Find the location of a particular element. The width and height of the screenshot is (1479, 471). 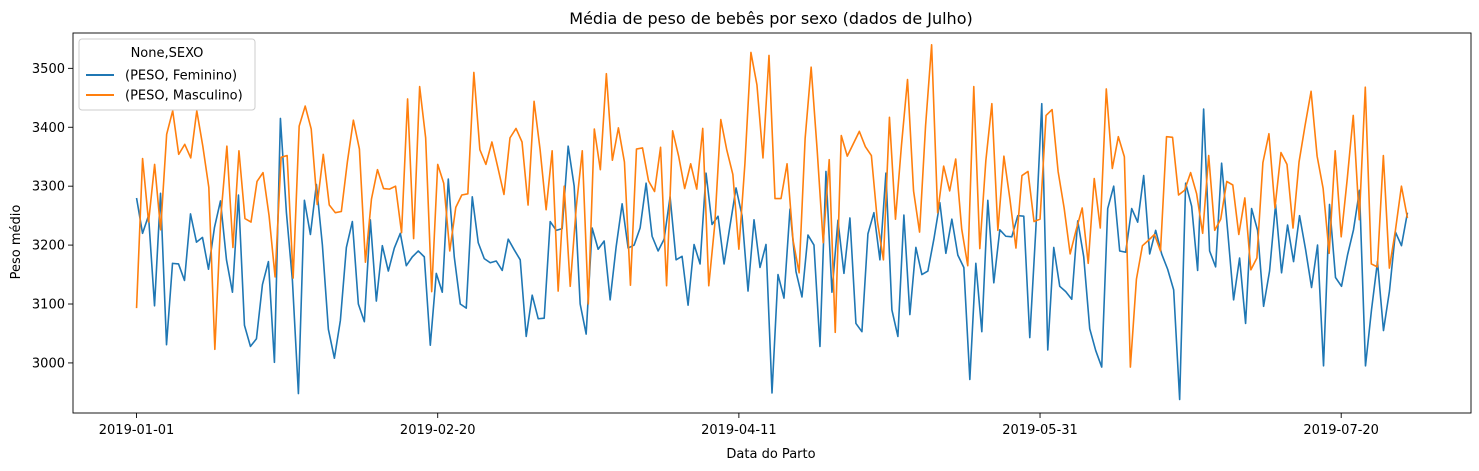

y-tick-label: 3300 is located at coordinates (48, 187).